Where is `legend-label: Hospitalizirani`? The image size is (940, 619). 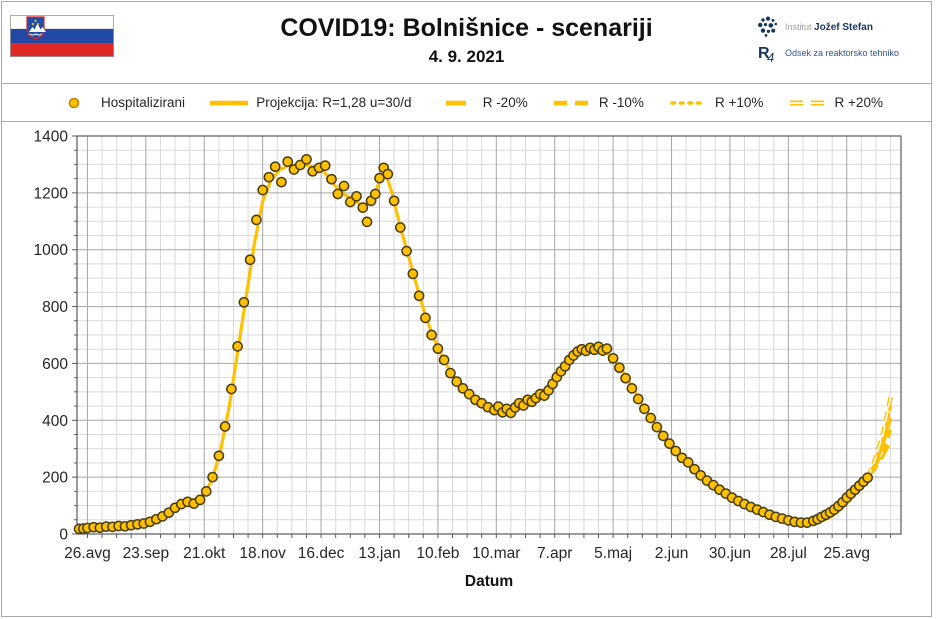 legend-label: Hospitalizirani is located at coordinates (143, 102).